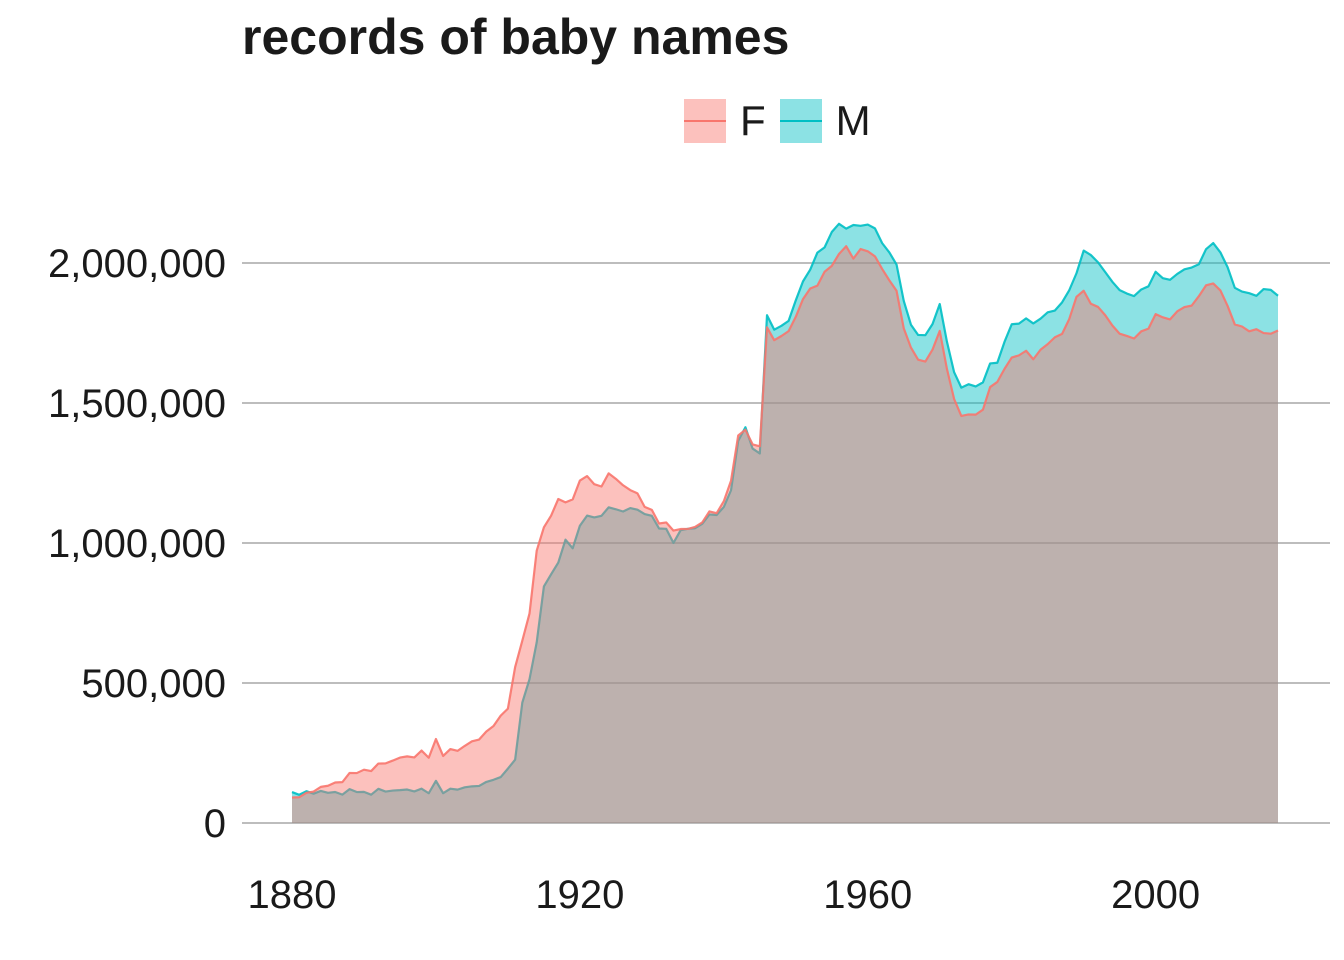 The width and height of the screenshot is (1344, 960). I want to click on y-tick-label-0: 0, so click(215, 824).